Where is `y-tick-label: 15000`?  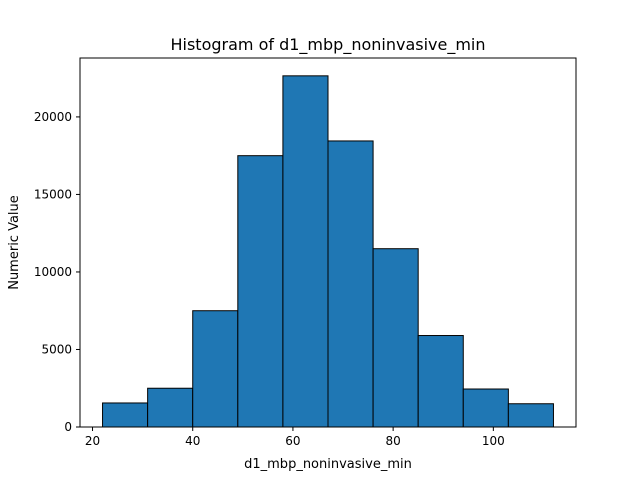 y-tick-label: 15000 is located at coordinates (53, 194).